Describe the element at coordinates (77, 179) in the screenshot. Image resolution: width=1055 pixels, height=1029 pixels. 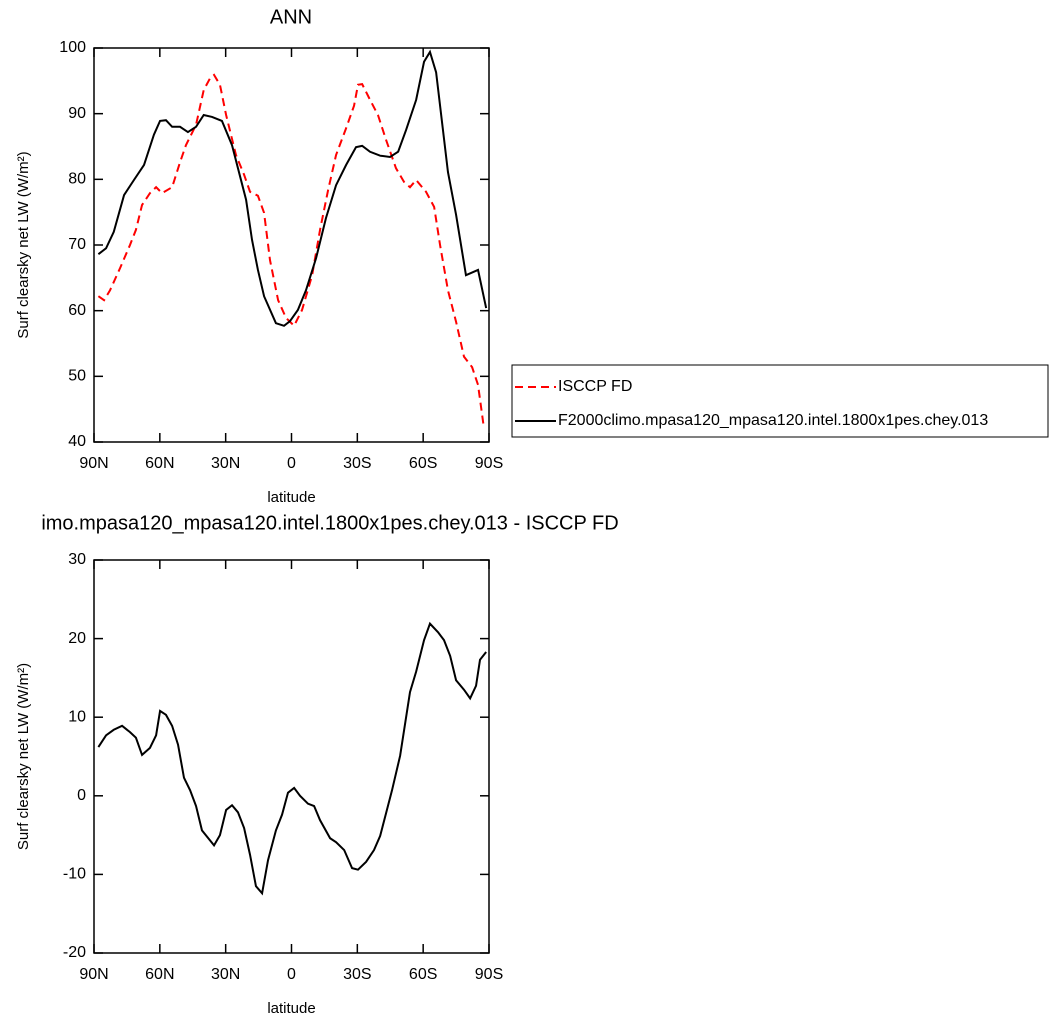
I see `y-tick-label: 80` at that location.